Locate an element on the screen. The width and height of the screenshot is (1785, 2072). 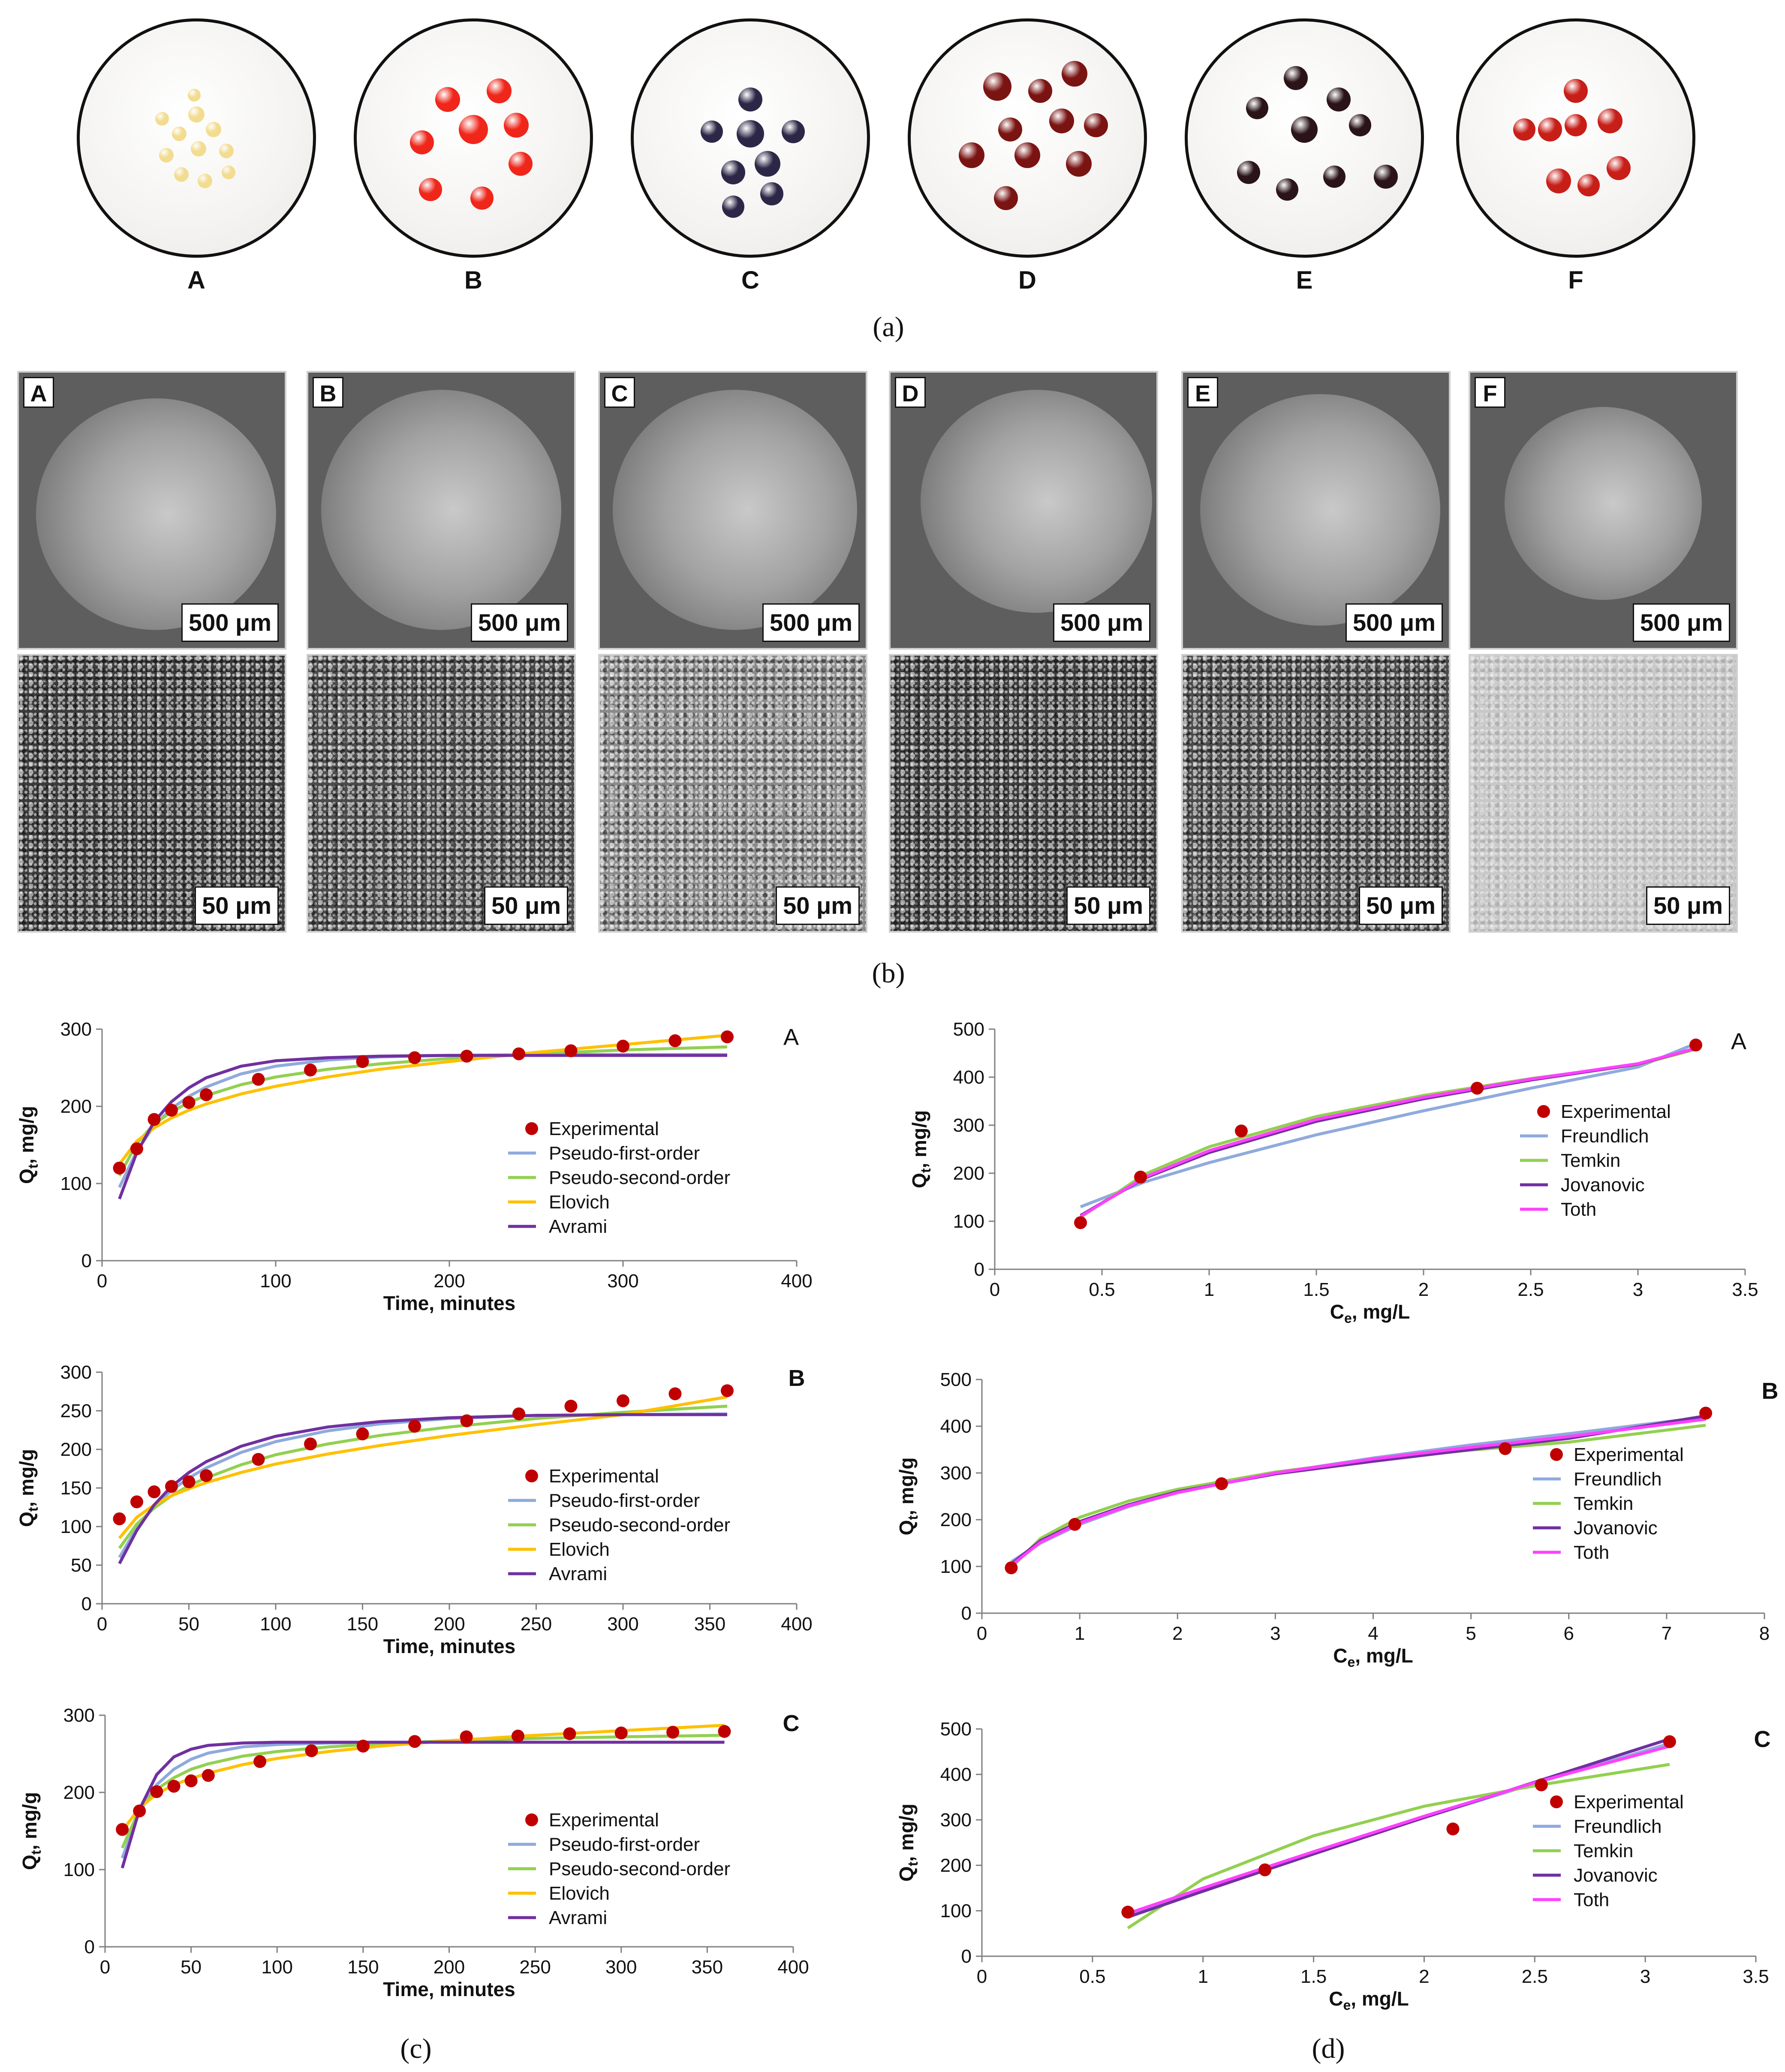
y-tick-label: 300 is located at coordinates (956, 1473).